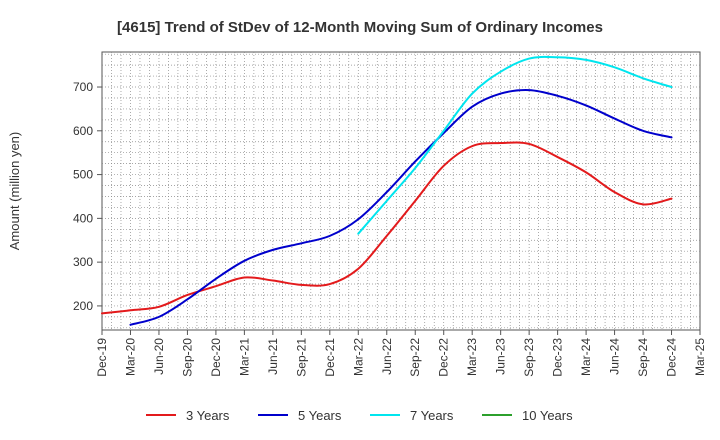 The width and height of the screenshot is (720, 440). I want to click on x-tick-label: Sep-24, so click(643, 357).